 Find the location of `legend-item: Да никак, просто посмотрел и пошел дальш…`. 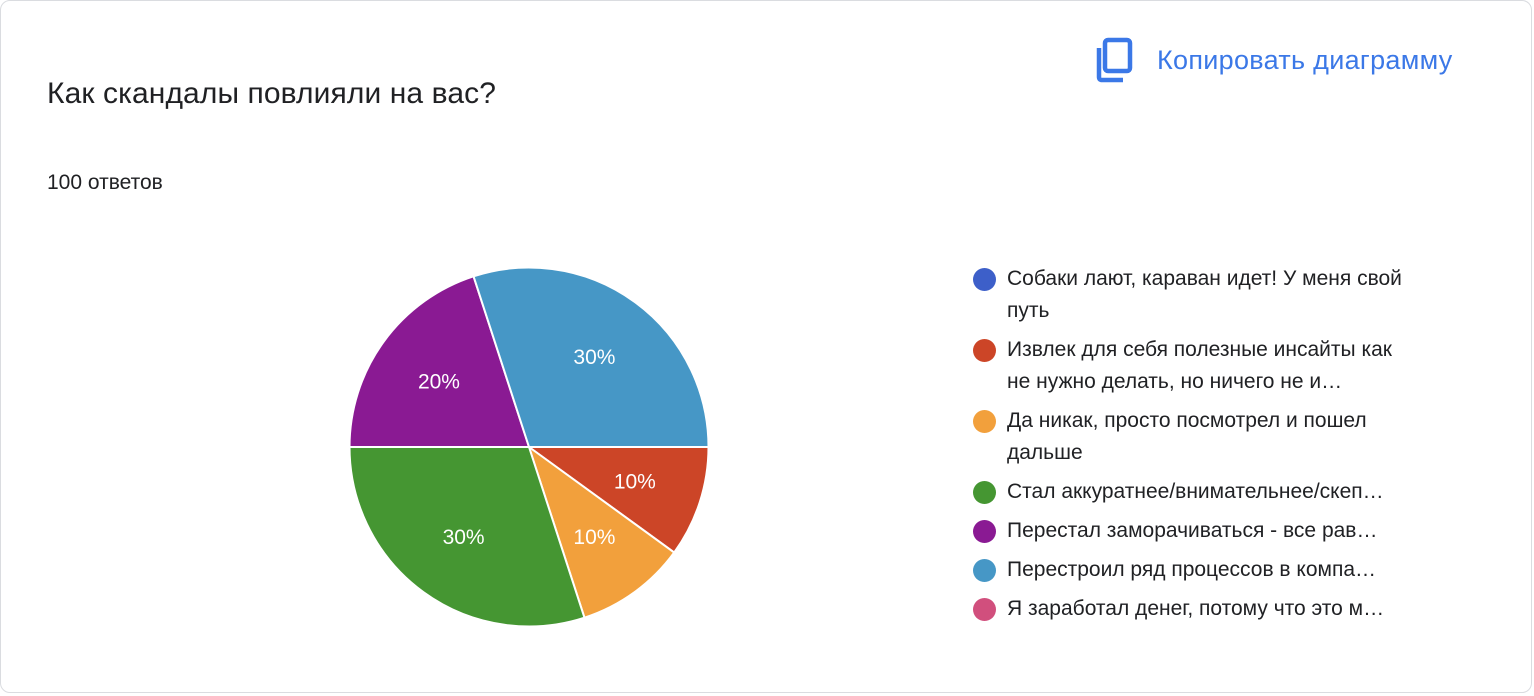

legend-item: Да никак, просто посмотрел и пошел дальш… is located at coordinates (1191, 437).